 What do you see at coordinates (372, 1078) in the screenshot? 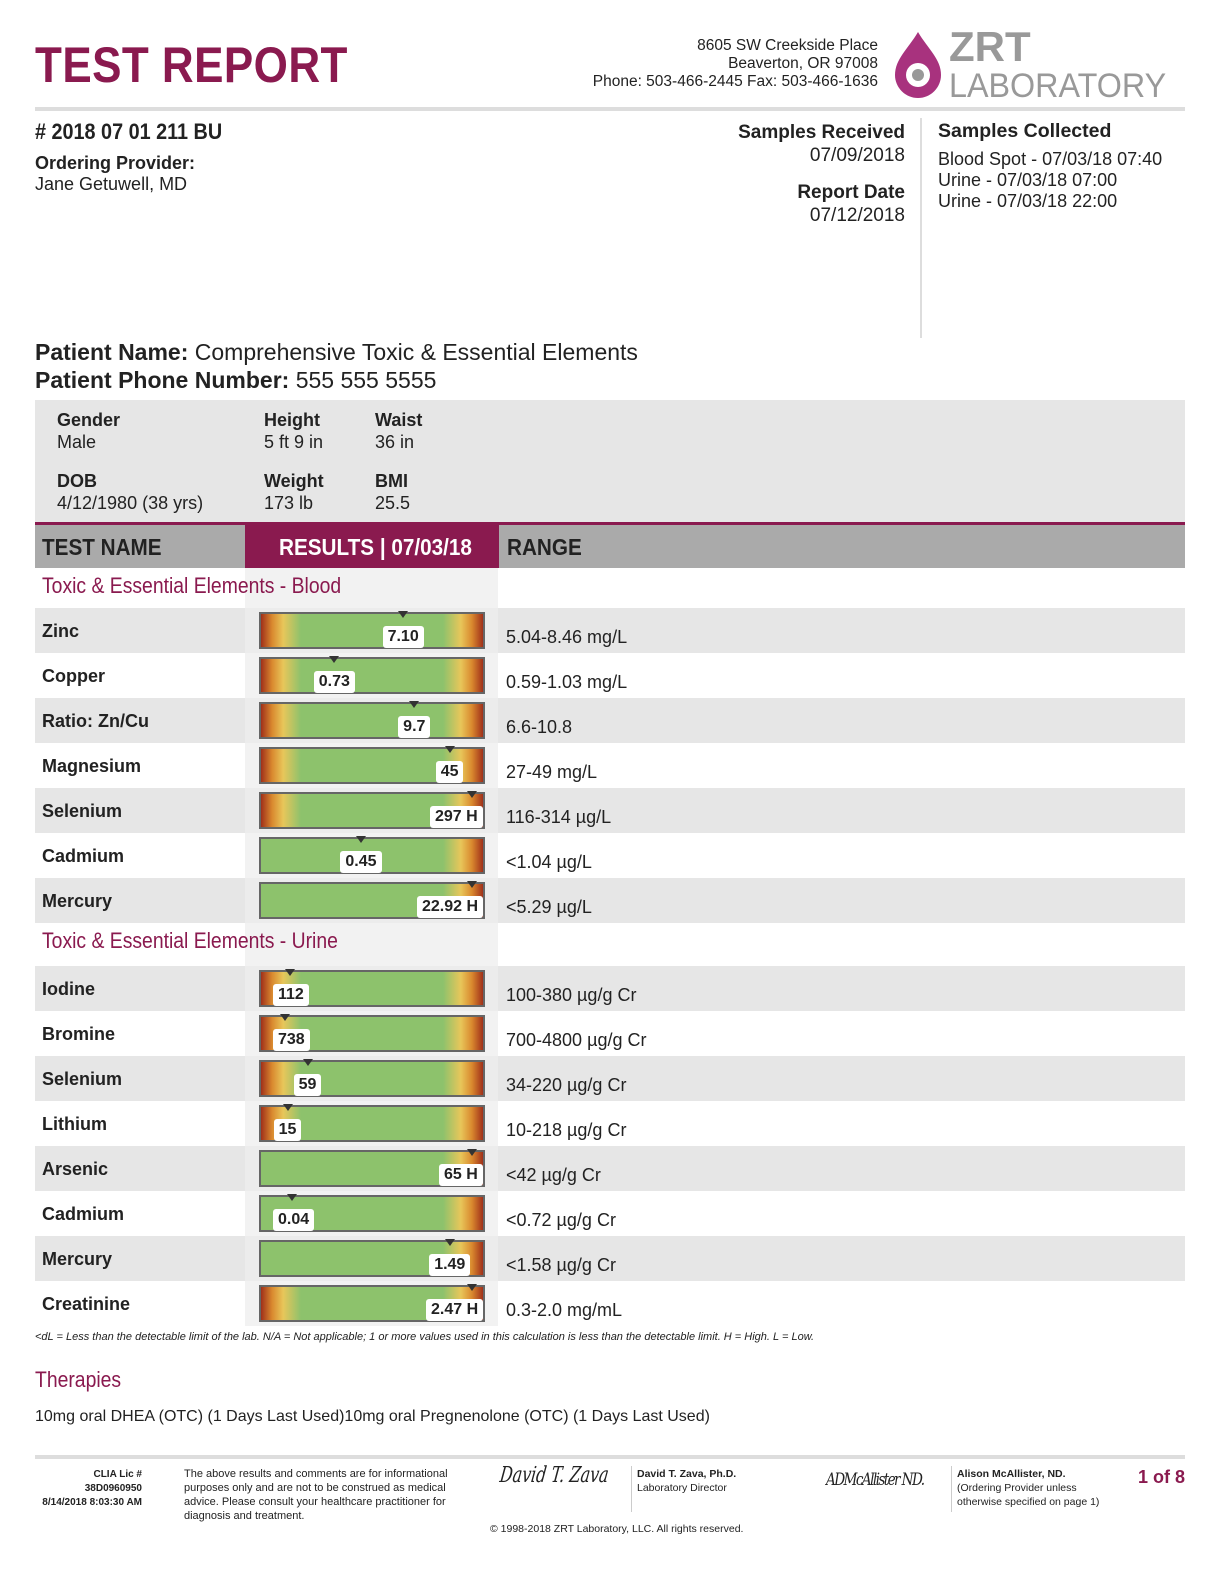
I see `result-range-bar: 59` at bounding box center [372, 1078].